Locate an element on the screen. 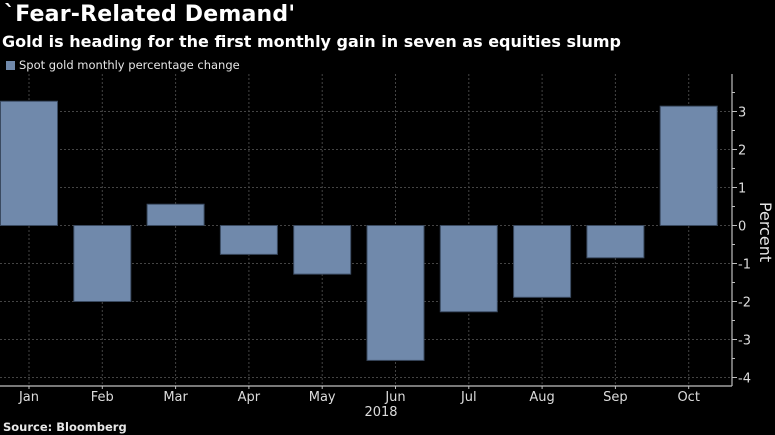 This screenshot has width=775, height=435. y-tick-label: -2 is located at coordinates (744, 303).